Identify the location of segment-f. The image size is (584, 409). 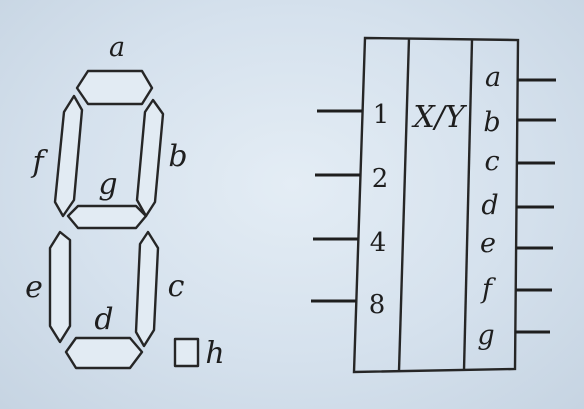
(68, 156).